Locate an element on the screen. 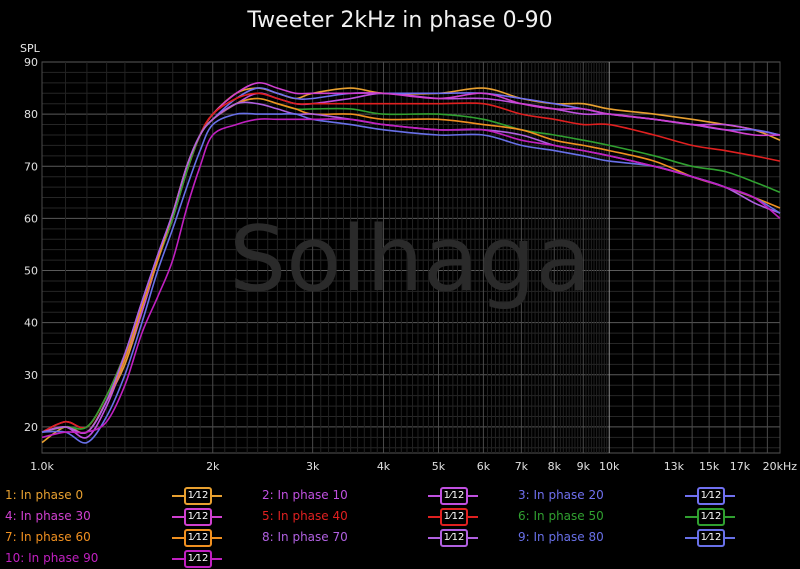 Image resolution: width=800 pixels, height=569 pixels. y-tick-label: 60 is located at coordinates (31, 218).